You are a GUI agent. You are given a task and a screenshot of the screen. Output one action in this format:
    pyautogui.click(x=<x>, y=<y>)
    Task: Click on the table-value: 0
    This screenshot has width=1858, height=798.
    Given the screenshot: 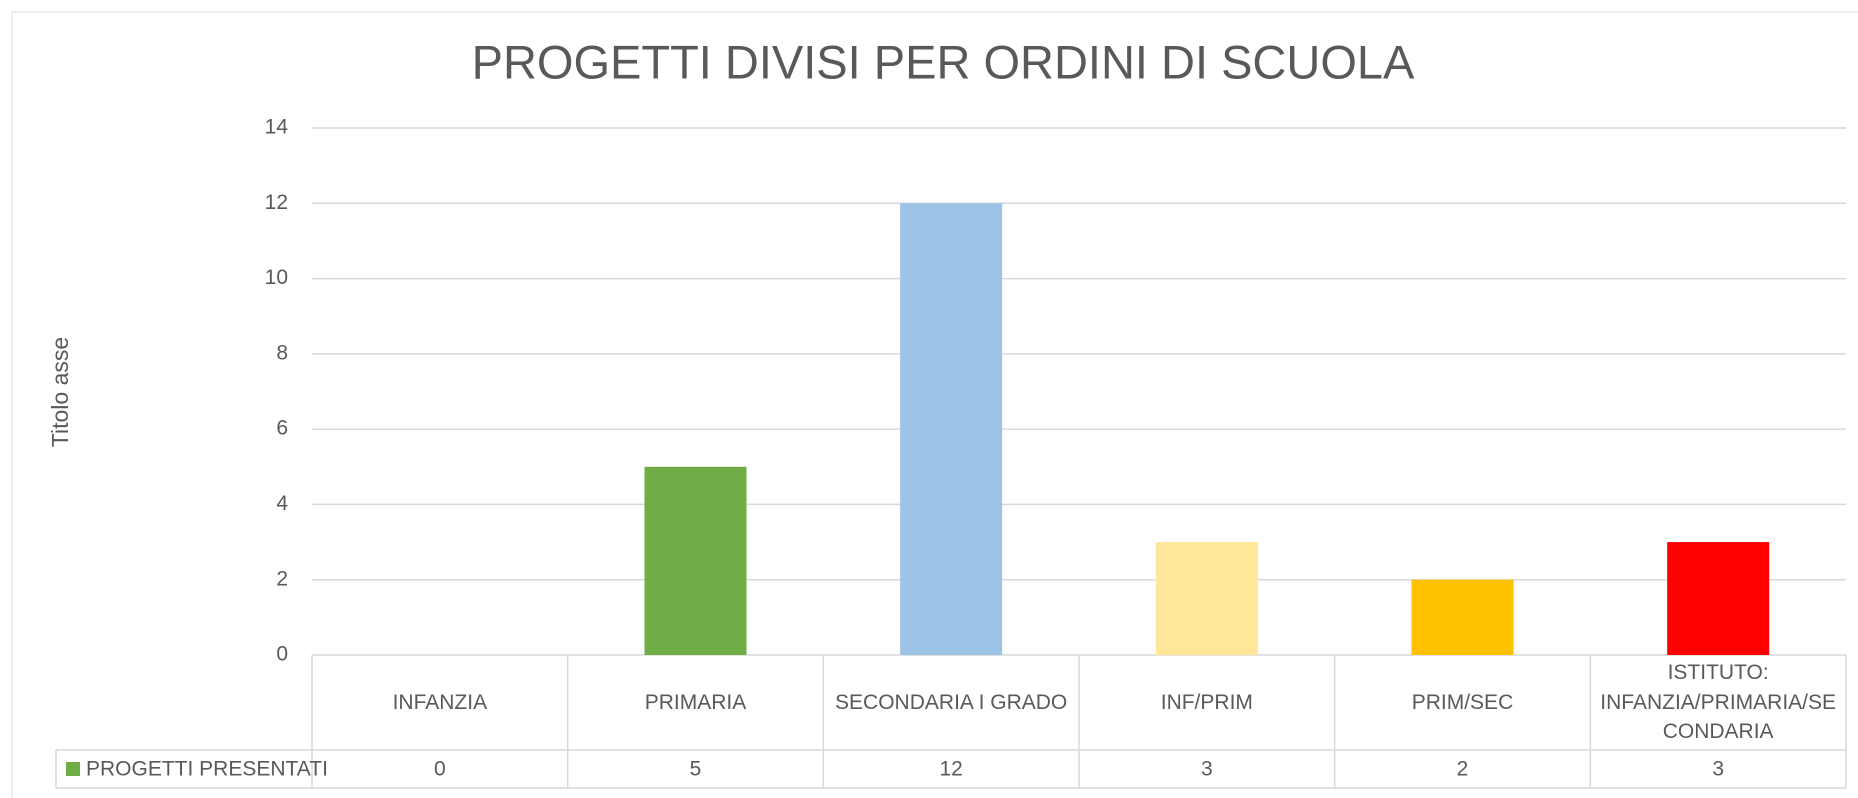 What is the action you would take?
    pyautogui.click(x=440, y=769)
    